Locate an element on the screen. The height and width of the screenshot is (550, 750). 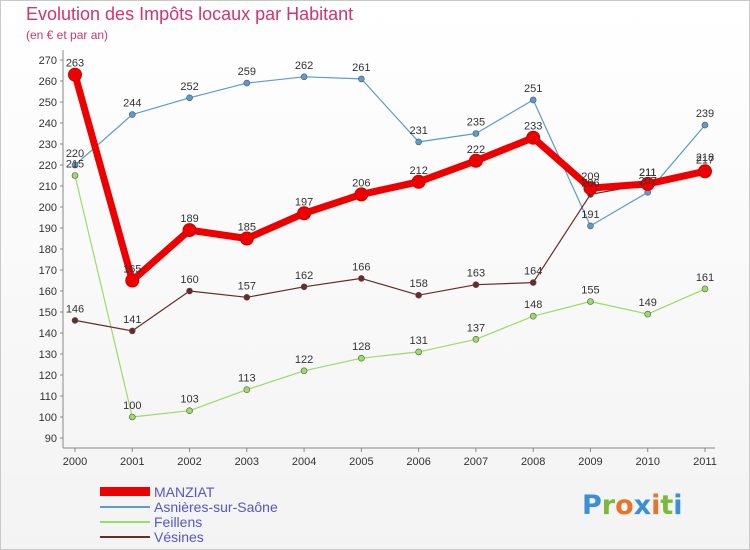
x-tick-label: 2007 is located at coordinates (476, 462).